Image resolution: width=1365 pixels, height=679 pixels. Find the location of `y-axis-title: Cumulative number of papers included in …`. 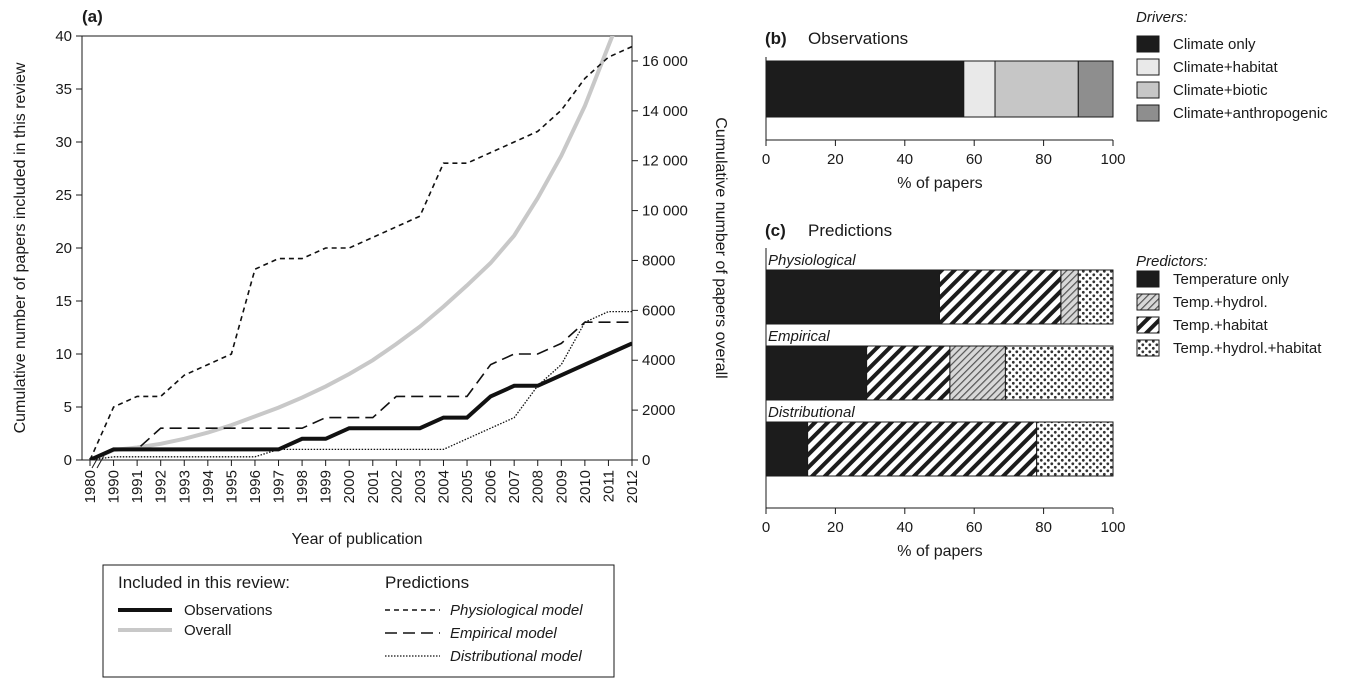

y-axis-title: Cumulative number of papers included in … is located at coordinates (20, 247).